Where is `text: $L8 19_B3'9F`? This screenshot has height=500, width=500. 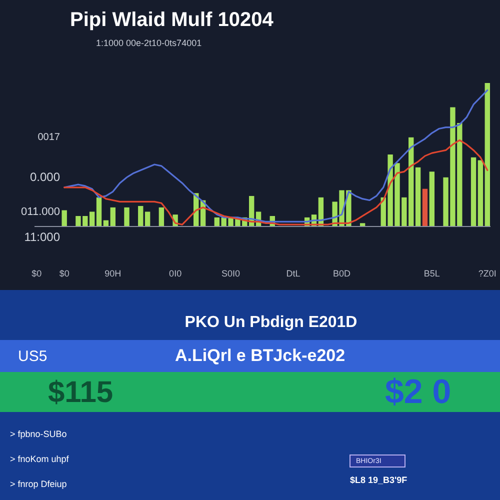 text: $L8 19_B3'9F is located at coordinates (379, 480).